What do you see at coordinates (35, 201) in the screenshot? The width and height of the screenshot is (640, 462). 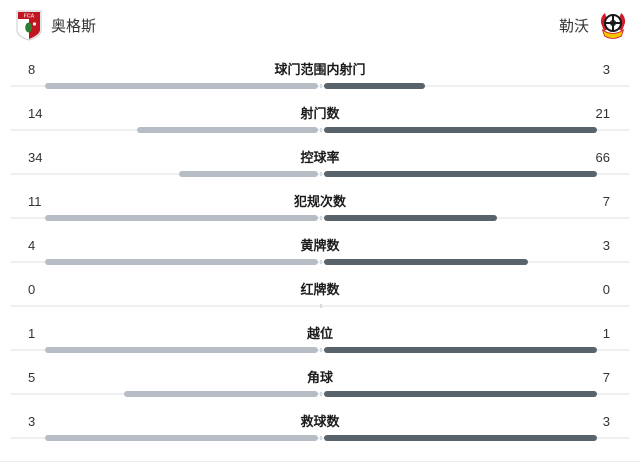 I see `home-stat-value: 11` at bounding box center [35, 201].